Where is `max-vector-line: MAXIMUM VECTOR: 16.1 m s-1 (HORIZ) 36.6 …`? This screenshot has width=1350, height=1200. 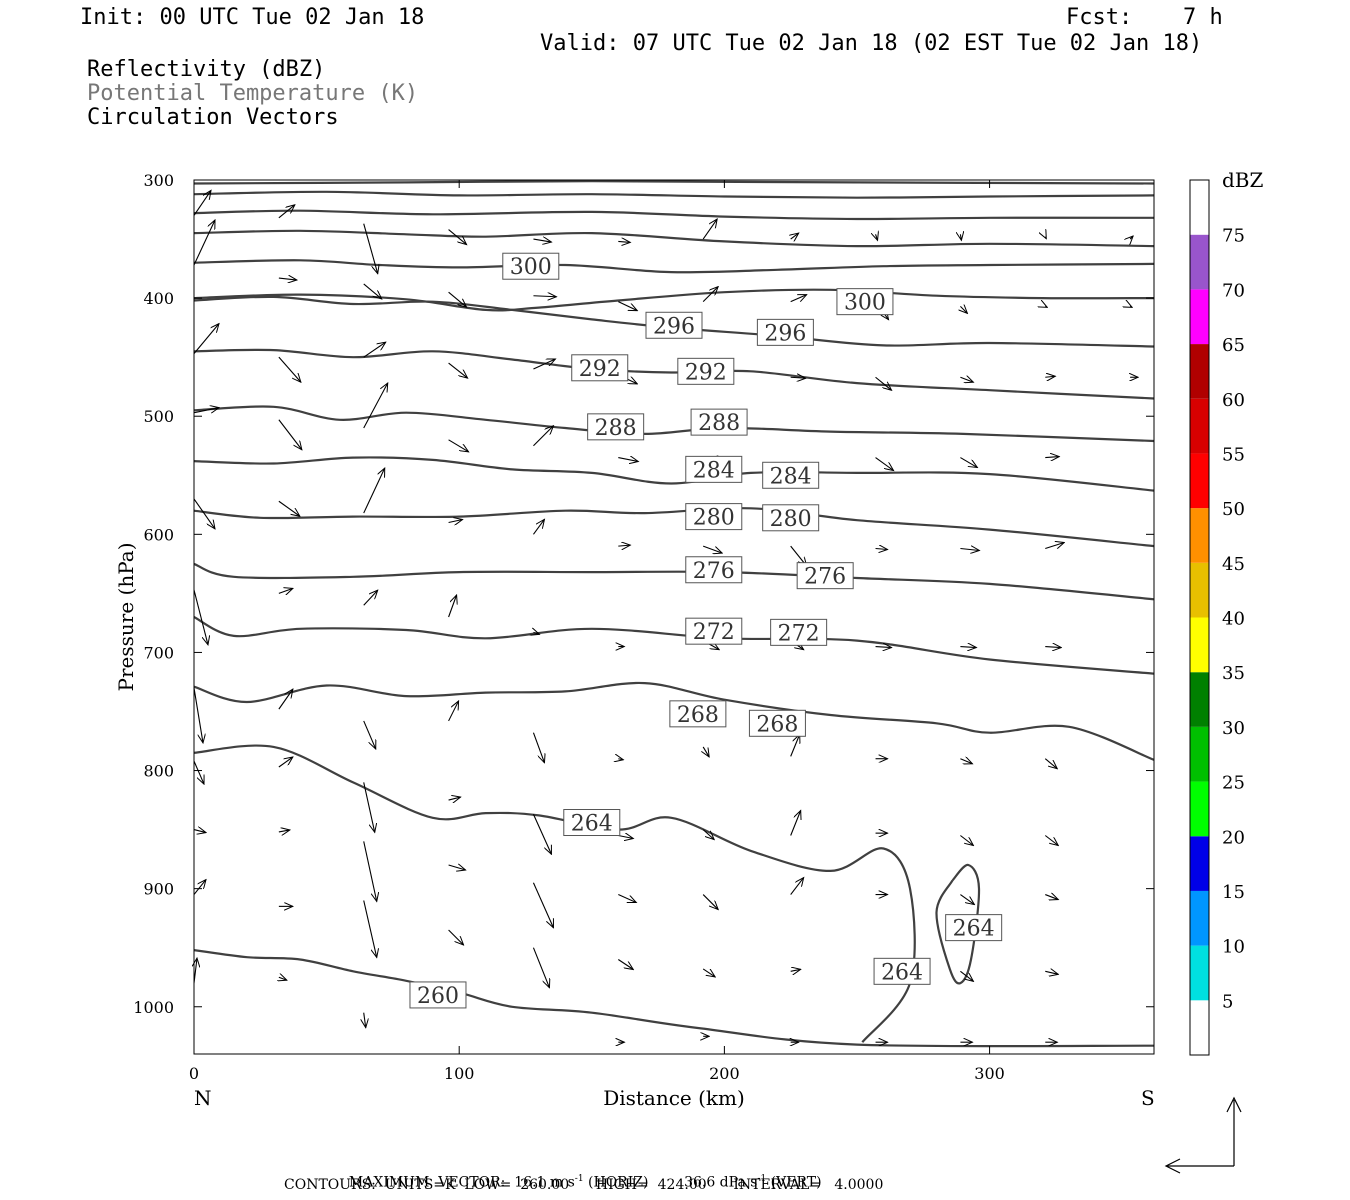
max-vector-line: MAXIMUM VECTOR: 16.1 m s-1 (HORIZ) 36.6 … is located at coordinates (581, 1174).